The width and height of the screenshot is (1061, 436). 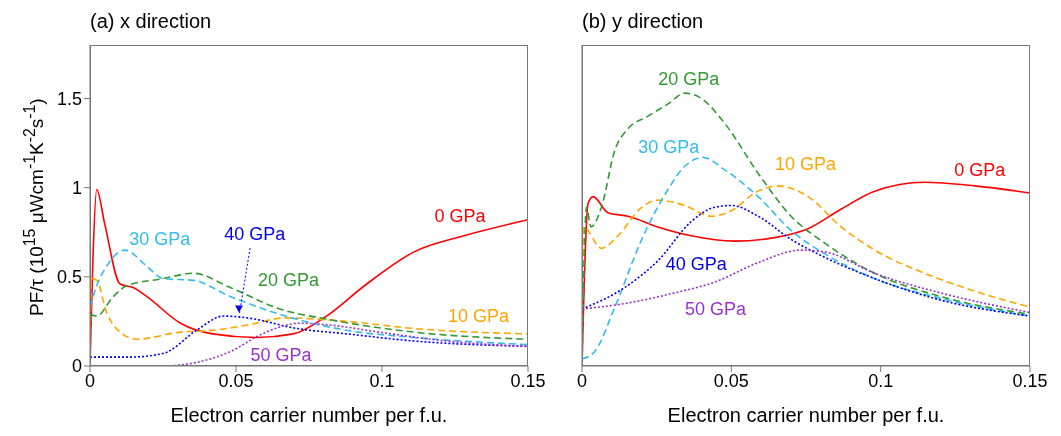 What do you see at coordinates (76, 366) in the screenshot?
I see `y-tick-label: 0` at bounding box center [76, 366].